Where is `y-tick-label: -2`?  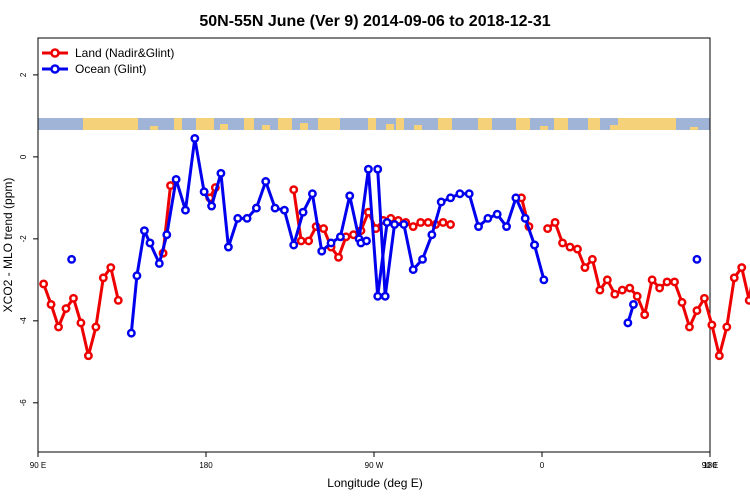 y-tick-label: -2 is located at coordinates (23, 239).